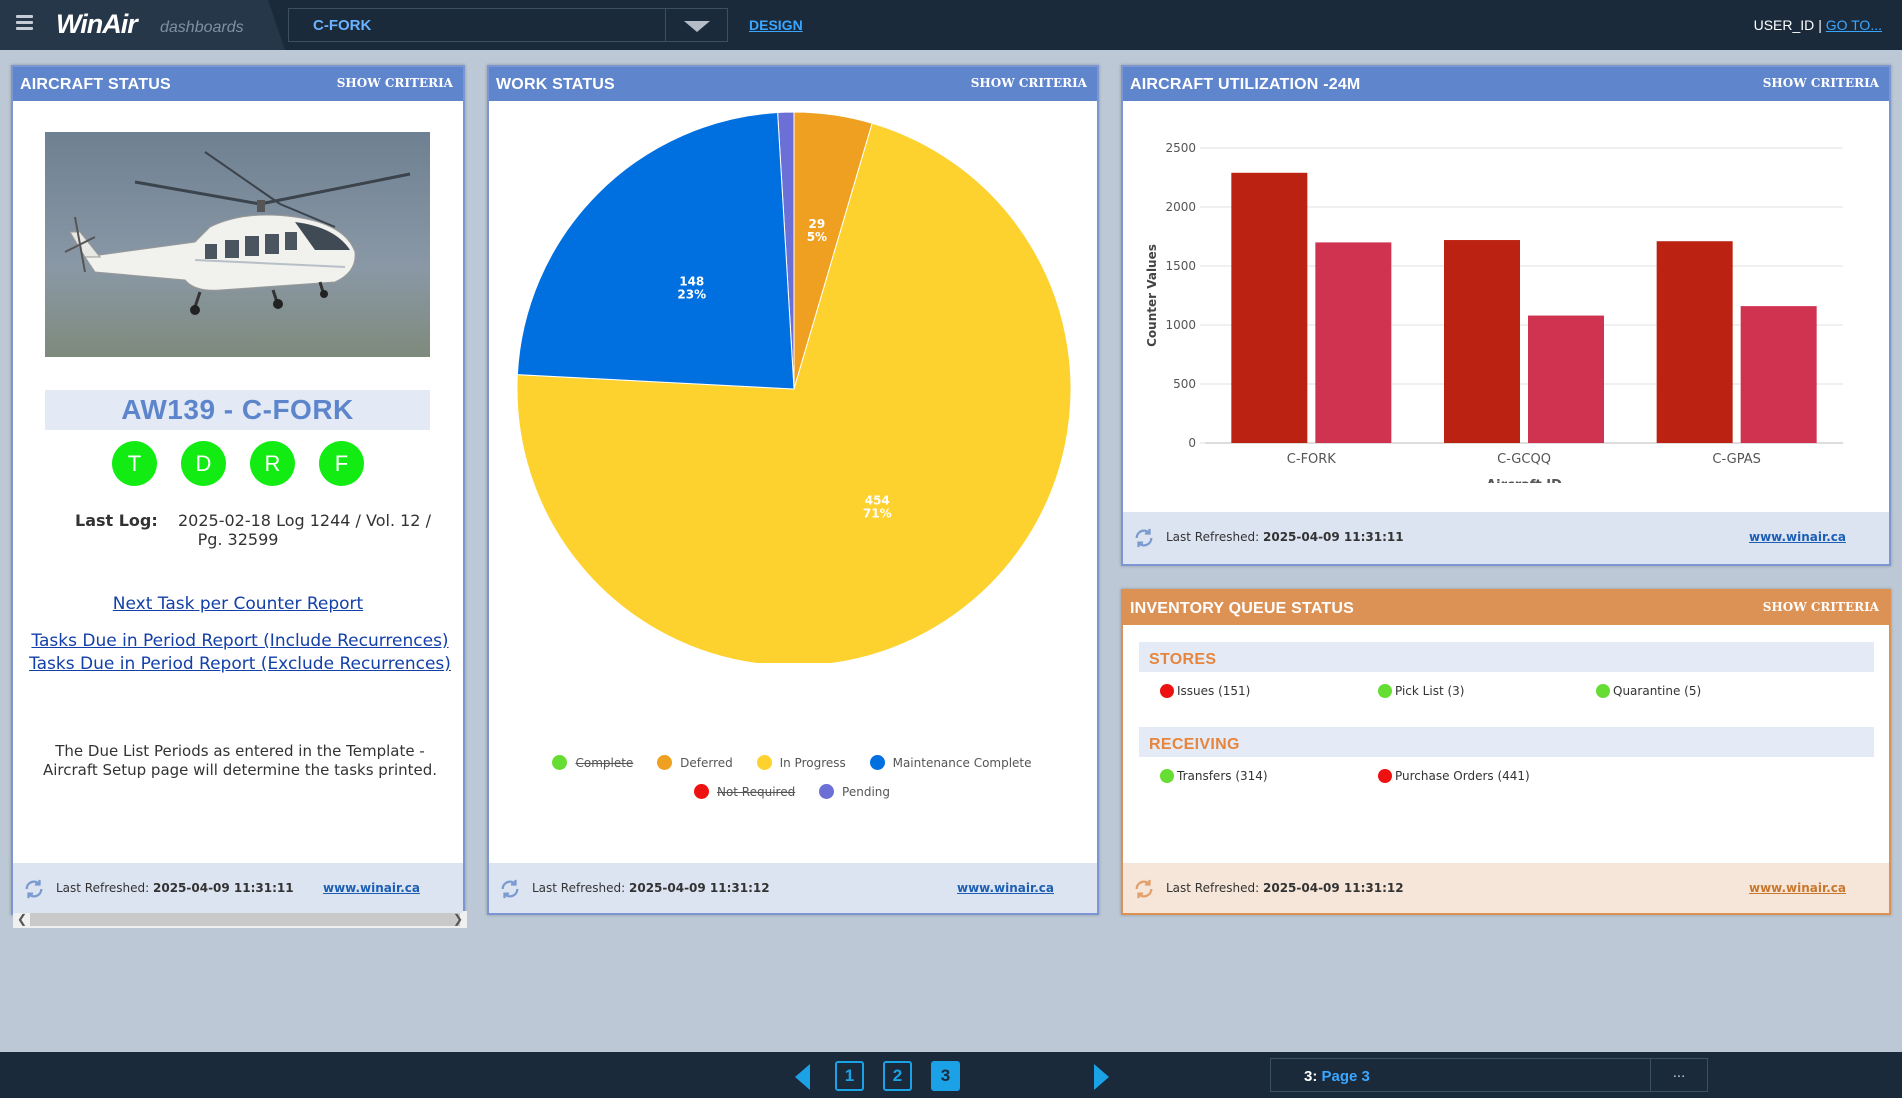 This screenshot has height=1098, width=1902. What do you see at coordinates (655, 250) in the screenshot?
I see `pie-slice-maintenance-complete` at bounding box center [655, 250].